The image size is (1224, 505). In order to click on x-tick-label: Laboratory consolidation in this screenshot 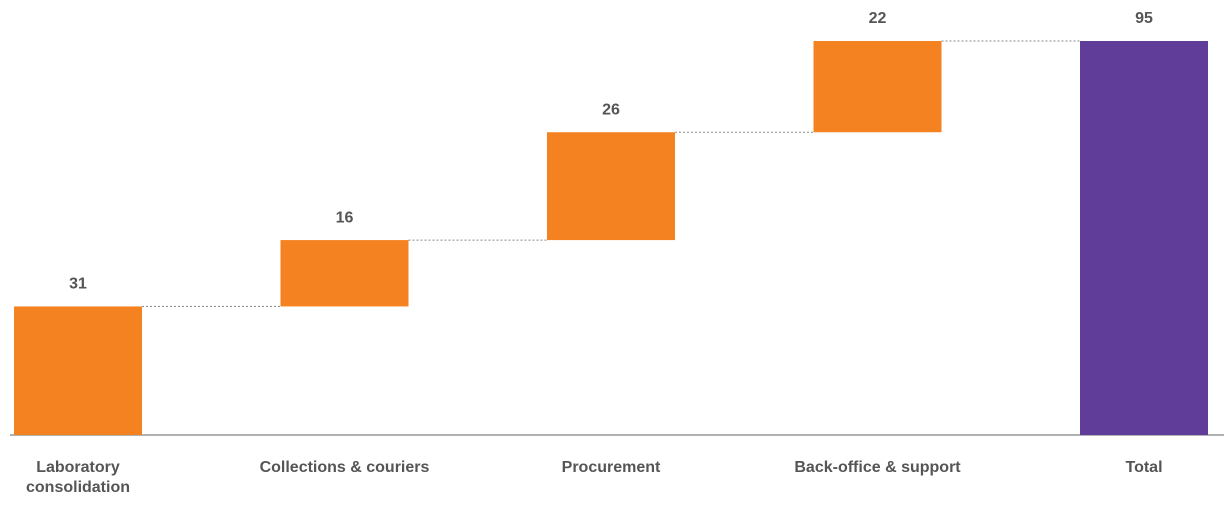, I will do `click(78, 477)`.